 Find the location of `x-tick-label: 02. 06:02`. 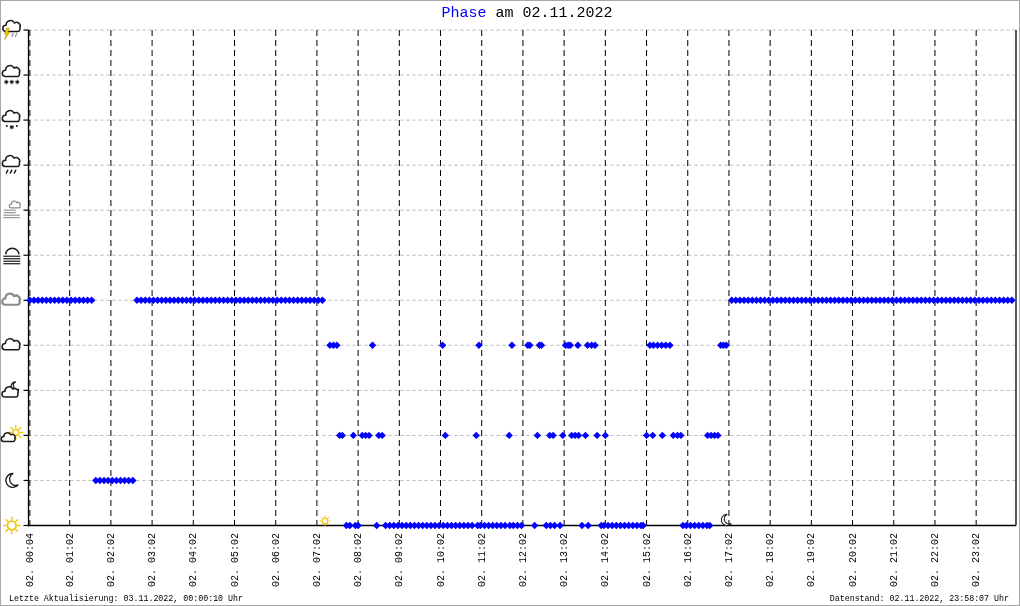

x-tick-label: 02. 06:02 is located at coordinates (276, 560).